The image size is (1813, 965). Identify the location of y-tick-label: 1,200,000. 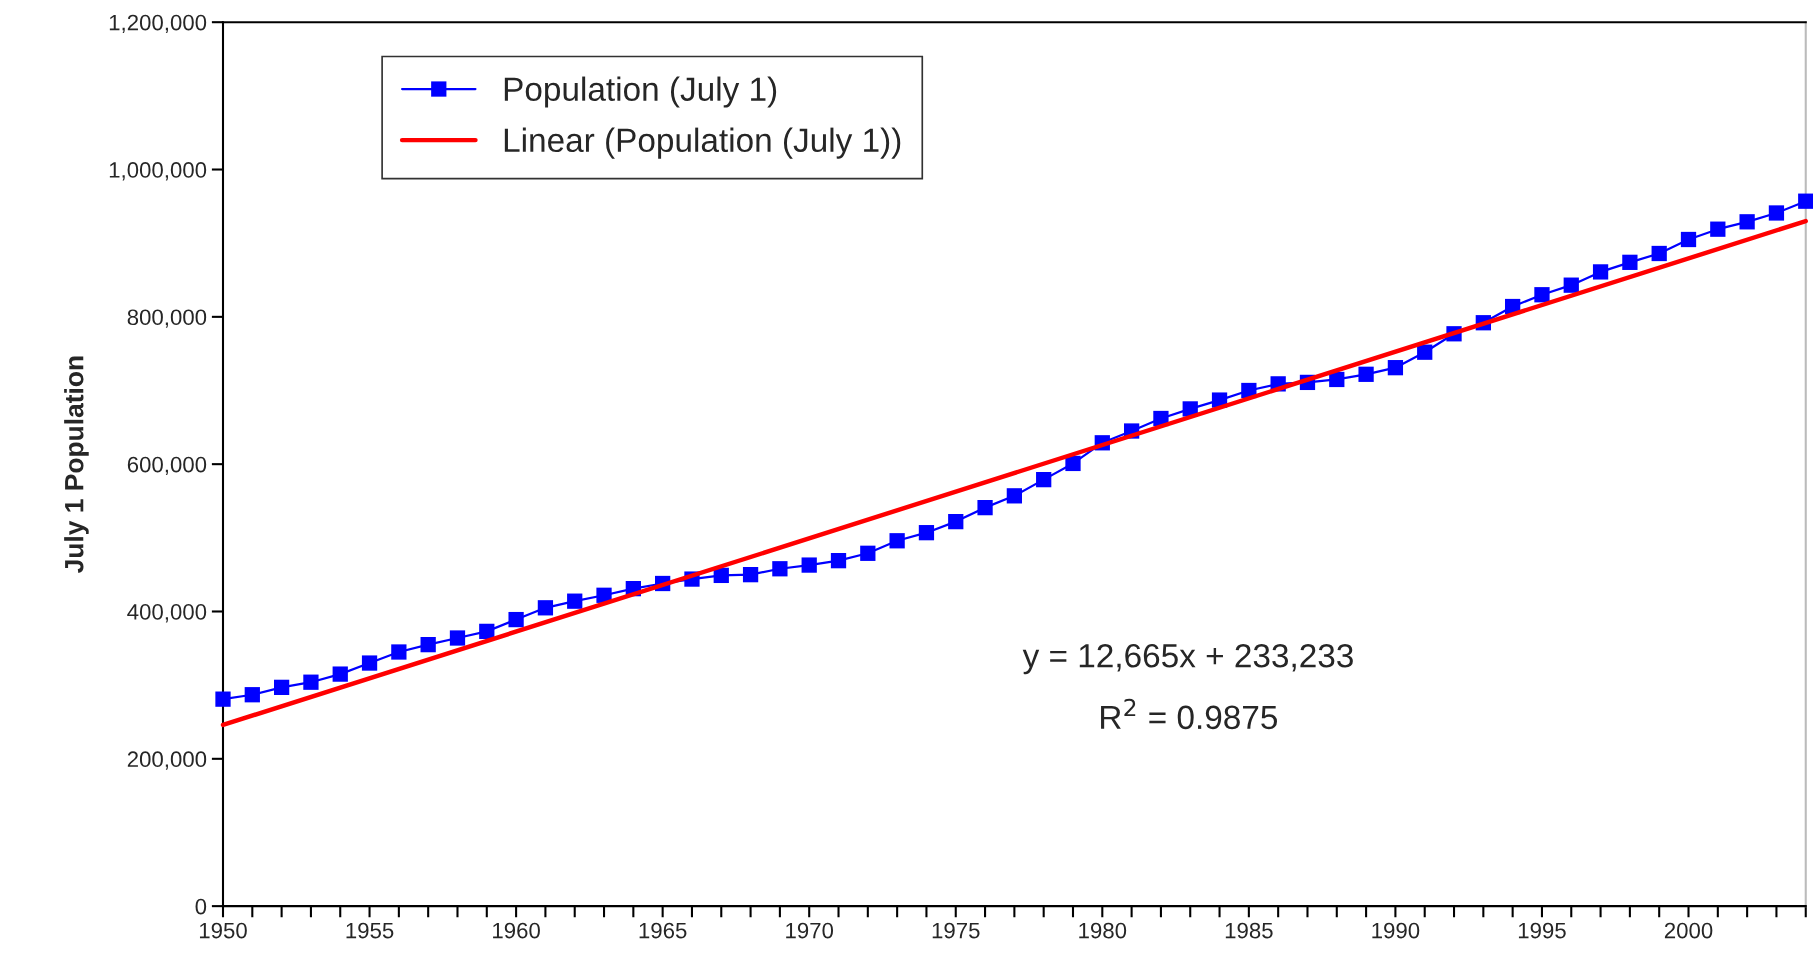
(158, 24).